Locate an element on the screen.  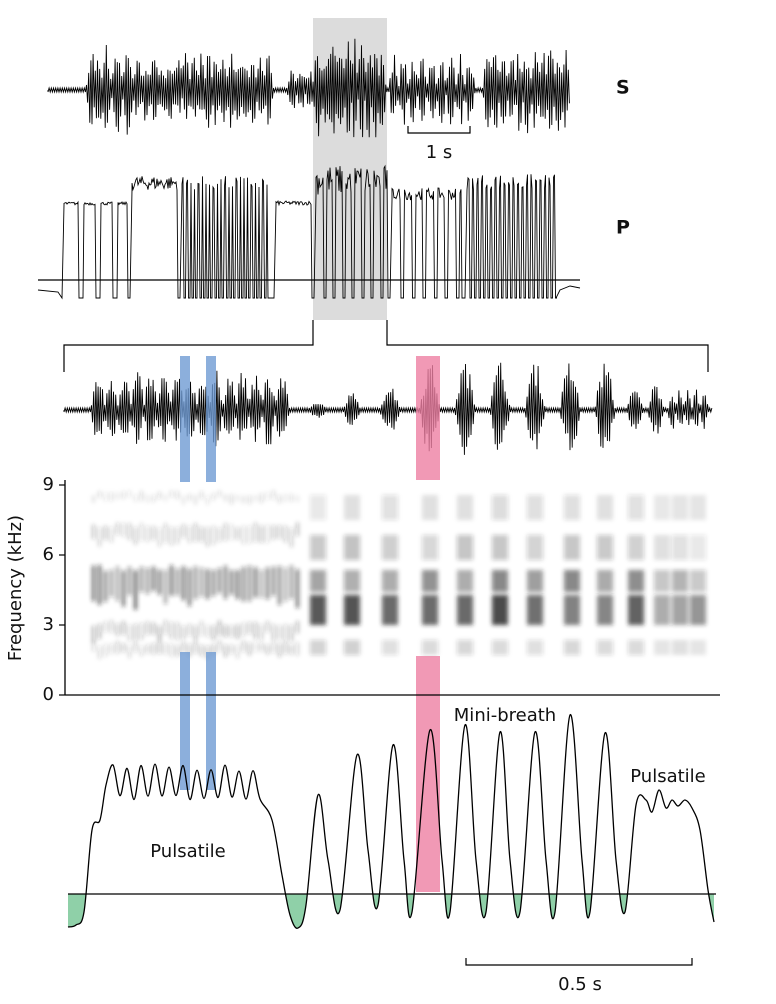
sound-trace is located at coordinates (308, 88).